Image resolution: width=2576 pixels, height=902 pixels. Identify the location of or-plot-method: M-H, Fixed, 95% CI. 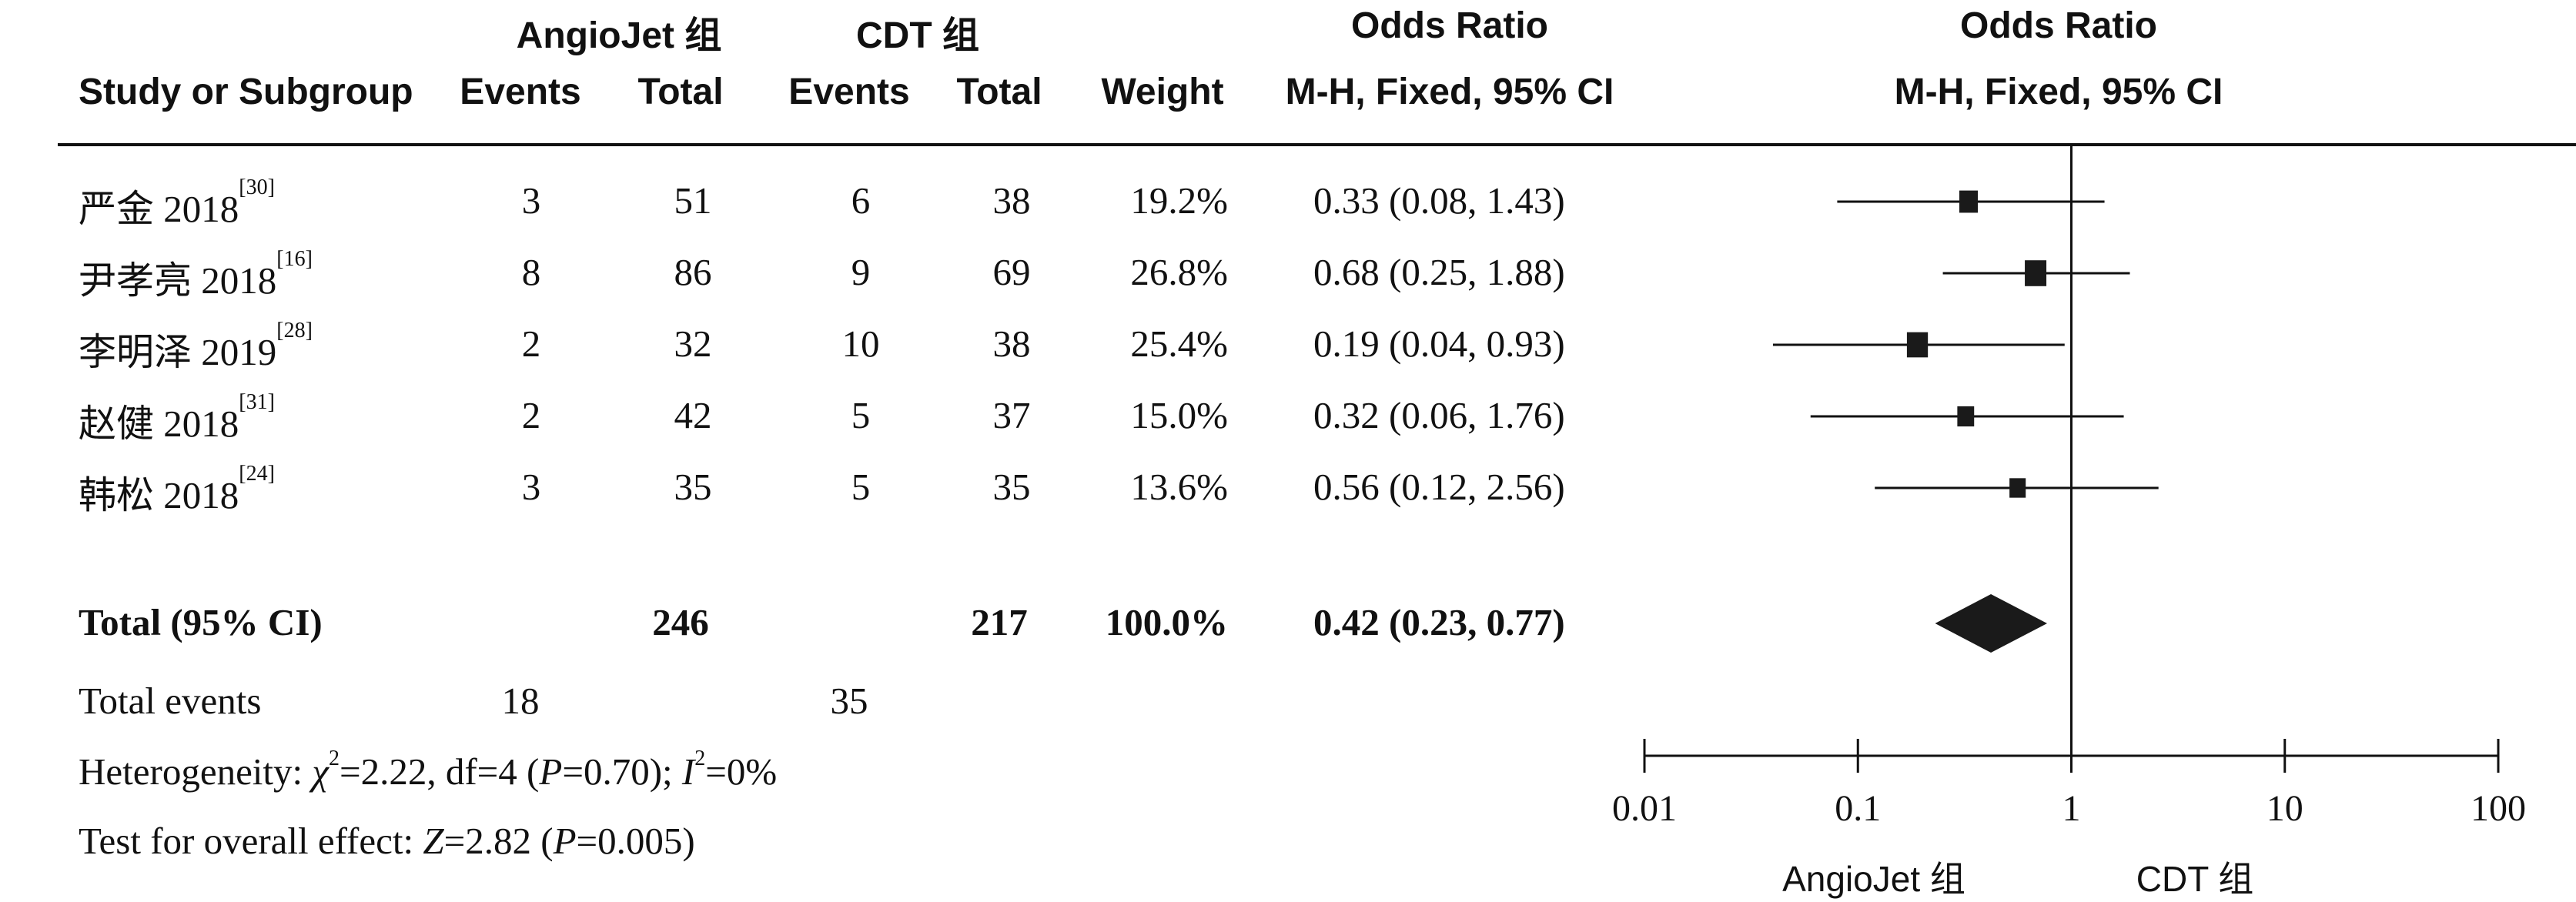
(2058, 92).